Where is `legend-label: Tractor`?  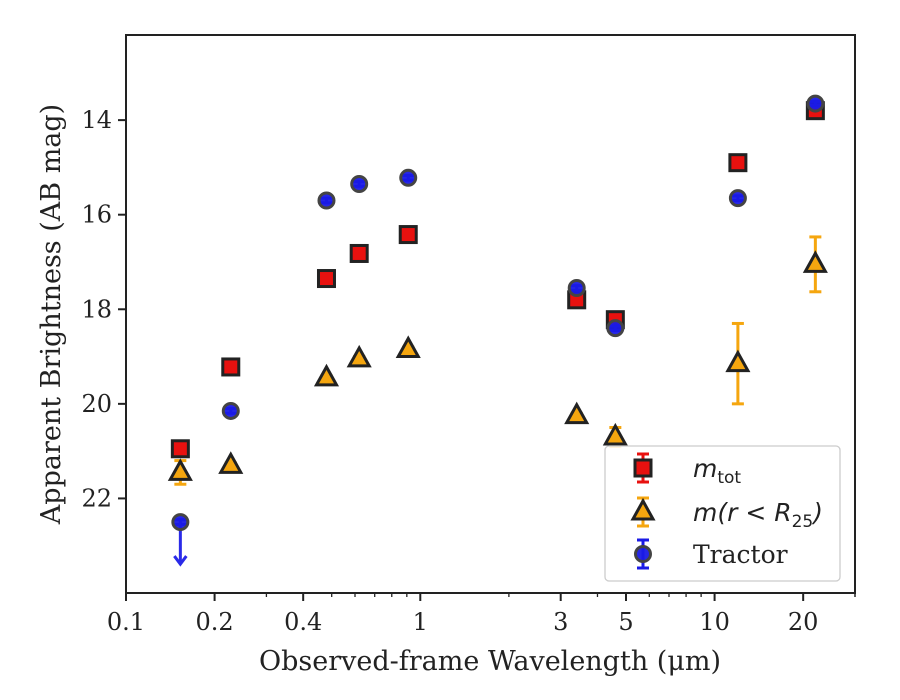 legend-label: Tractor is located at coordinates (740, 554).